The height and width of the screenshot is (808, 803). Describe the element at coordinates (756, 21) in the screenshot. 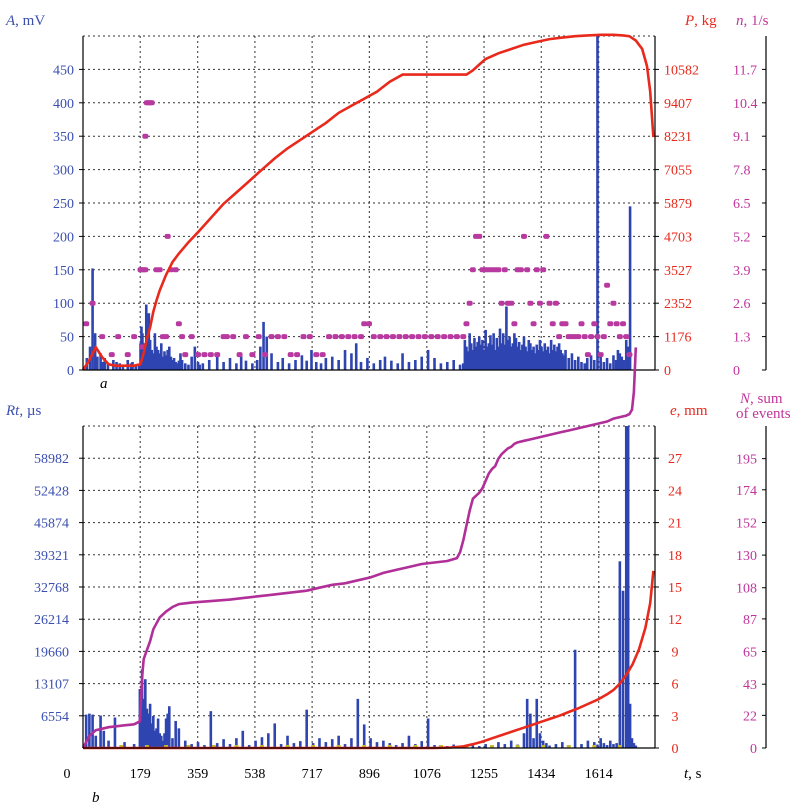

I see `panel-a-right-axis-unit: , 1/s` at that location.